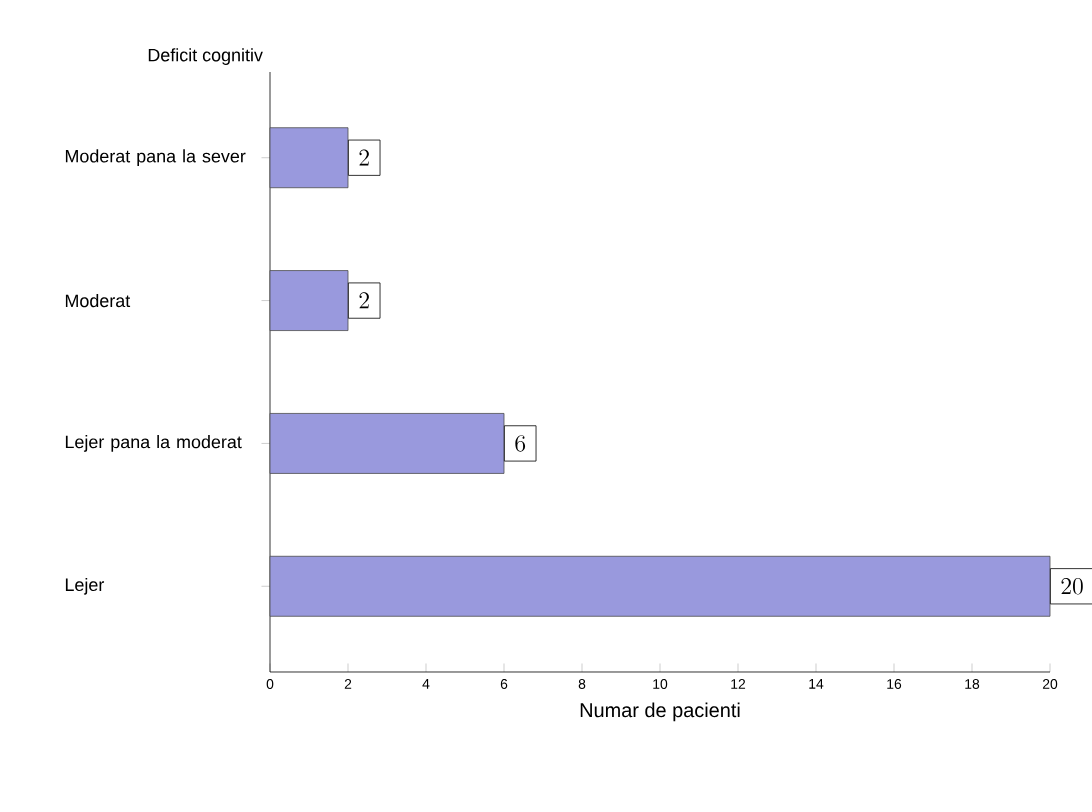 This screenshot has width=1092, height=812. I want to click on y-tick-label: Lejer, so click(85, 586).